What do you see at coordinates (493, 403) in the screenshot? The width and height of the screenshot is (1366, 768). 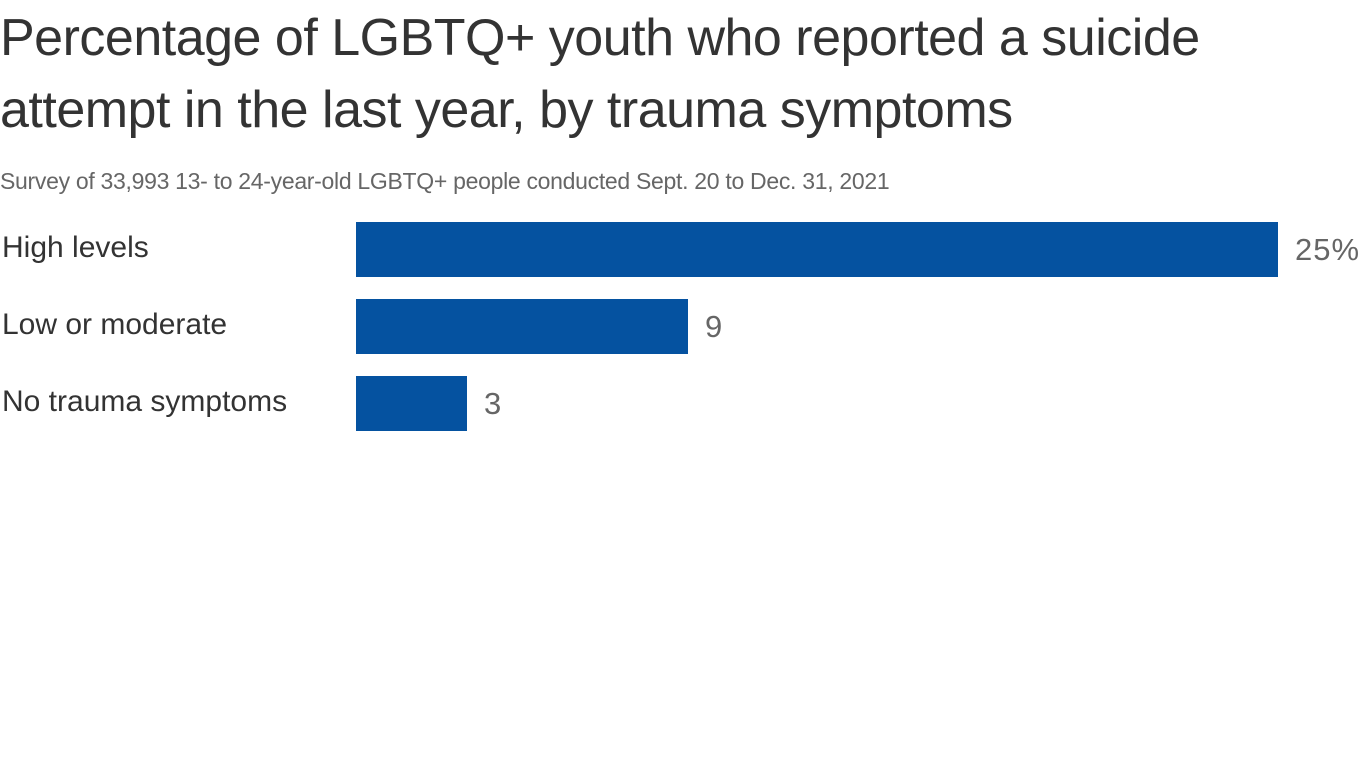 I see `value-label: 3` at bounding box center [493, 403].